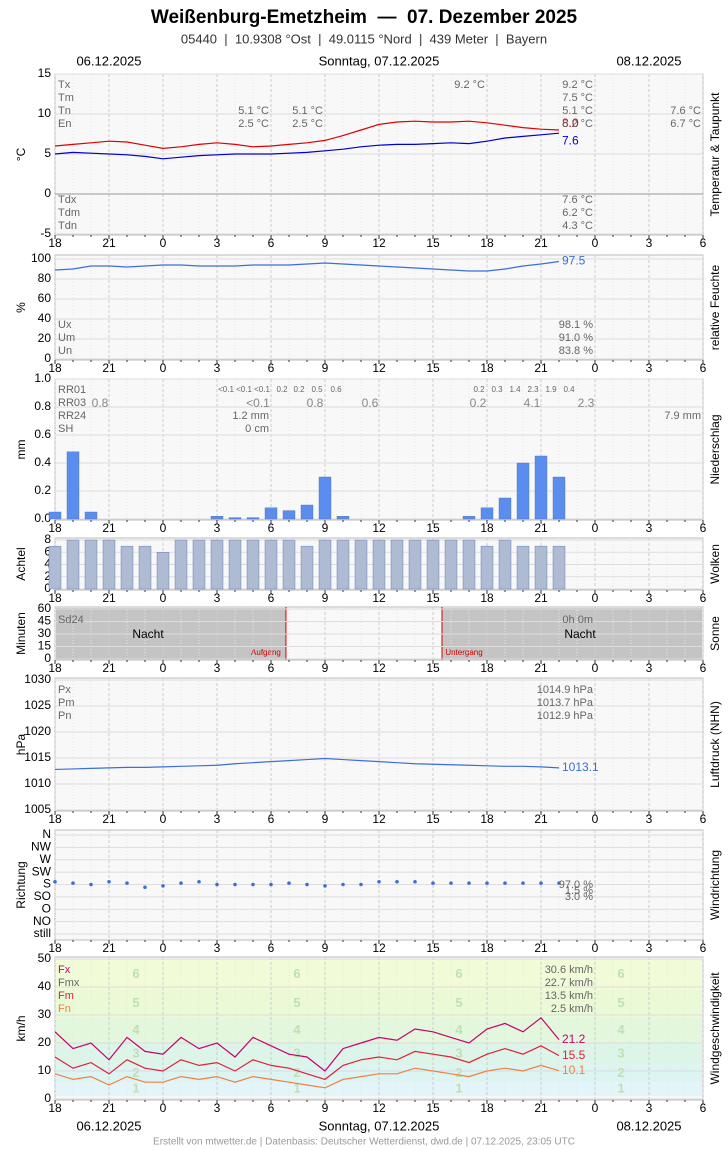 The width and height of the screenshot is (728, 1150). I want to click on stat-label: RR01, so click(72, 390).